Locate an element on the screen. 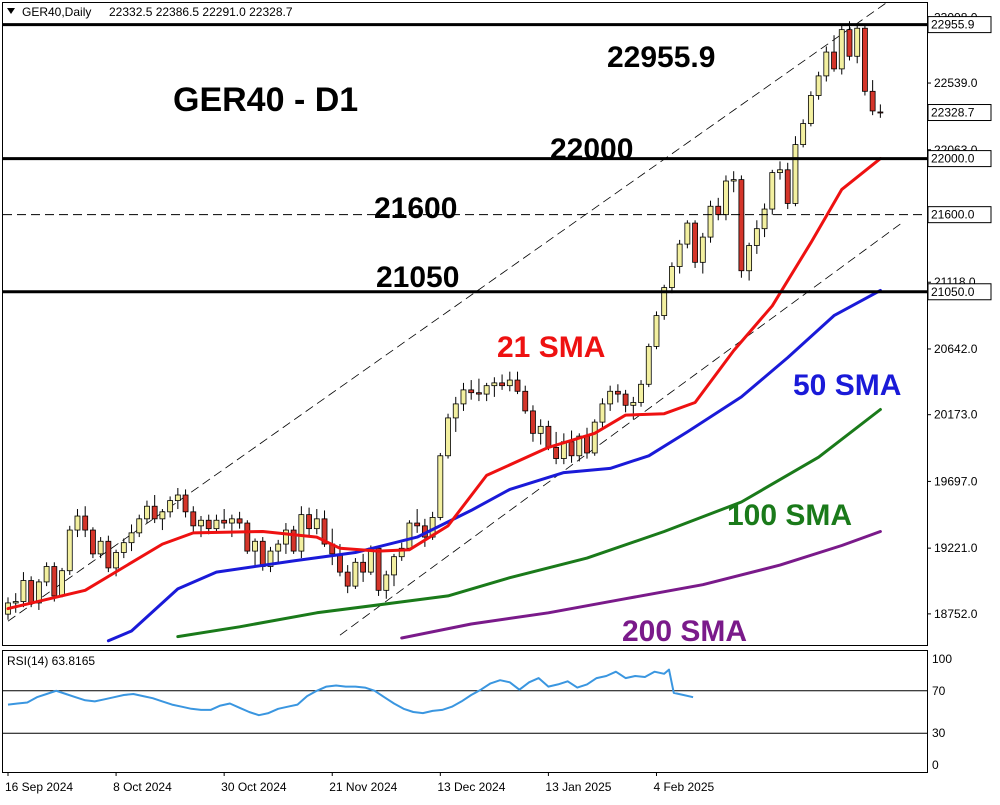 Image resolution: width=1000 pixels, height=805 pixels. y-tick-label: 20642.0 is located at coordinates (956, 349).